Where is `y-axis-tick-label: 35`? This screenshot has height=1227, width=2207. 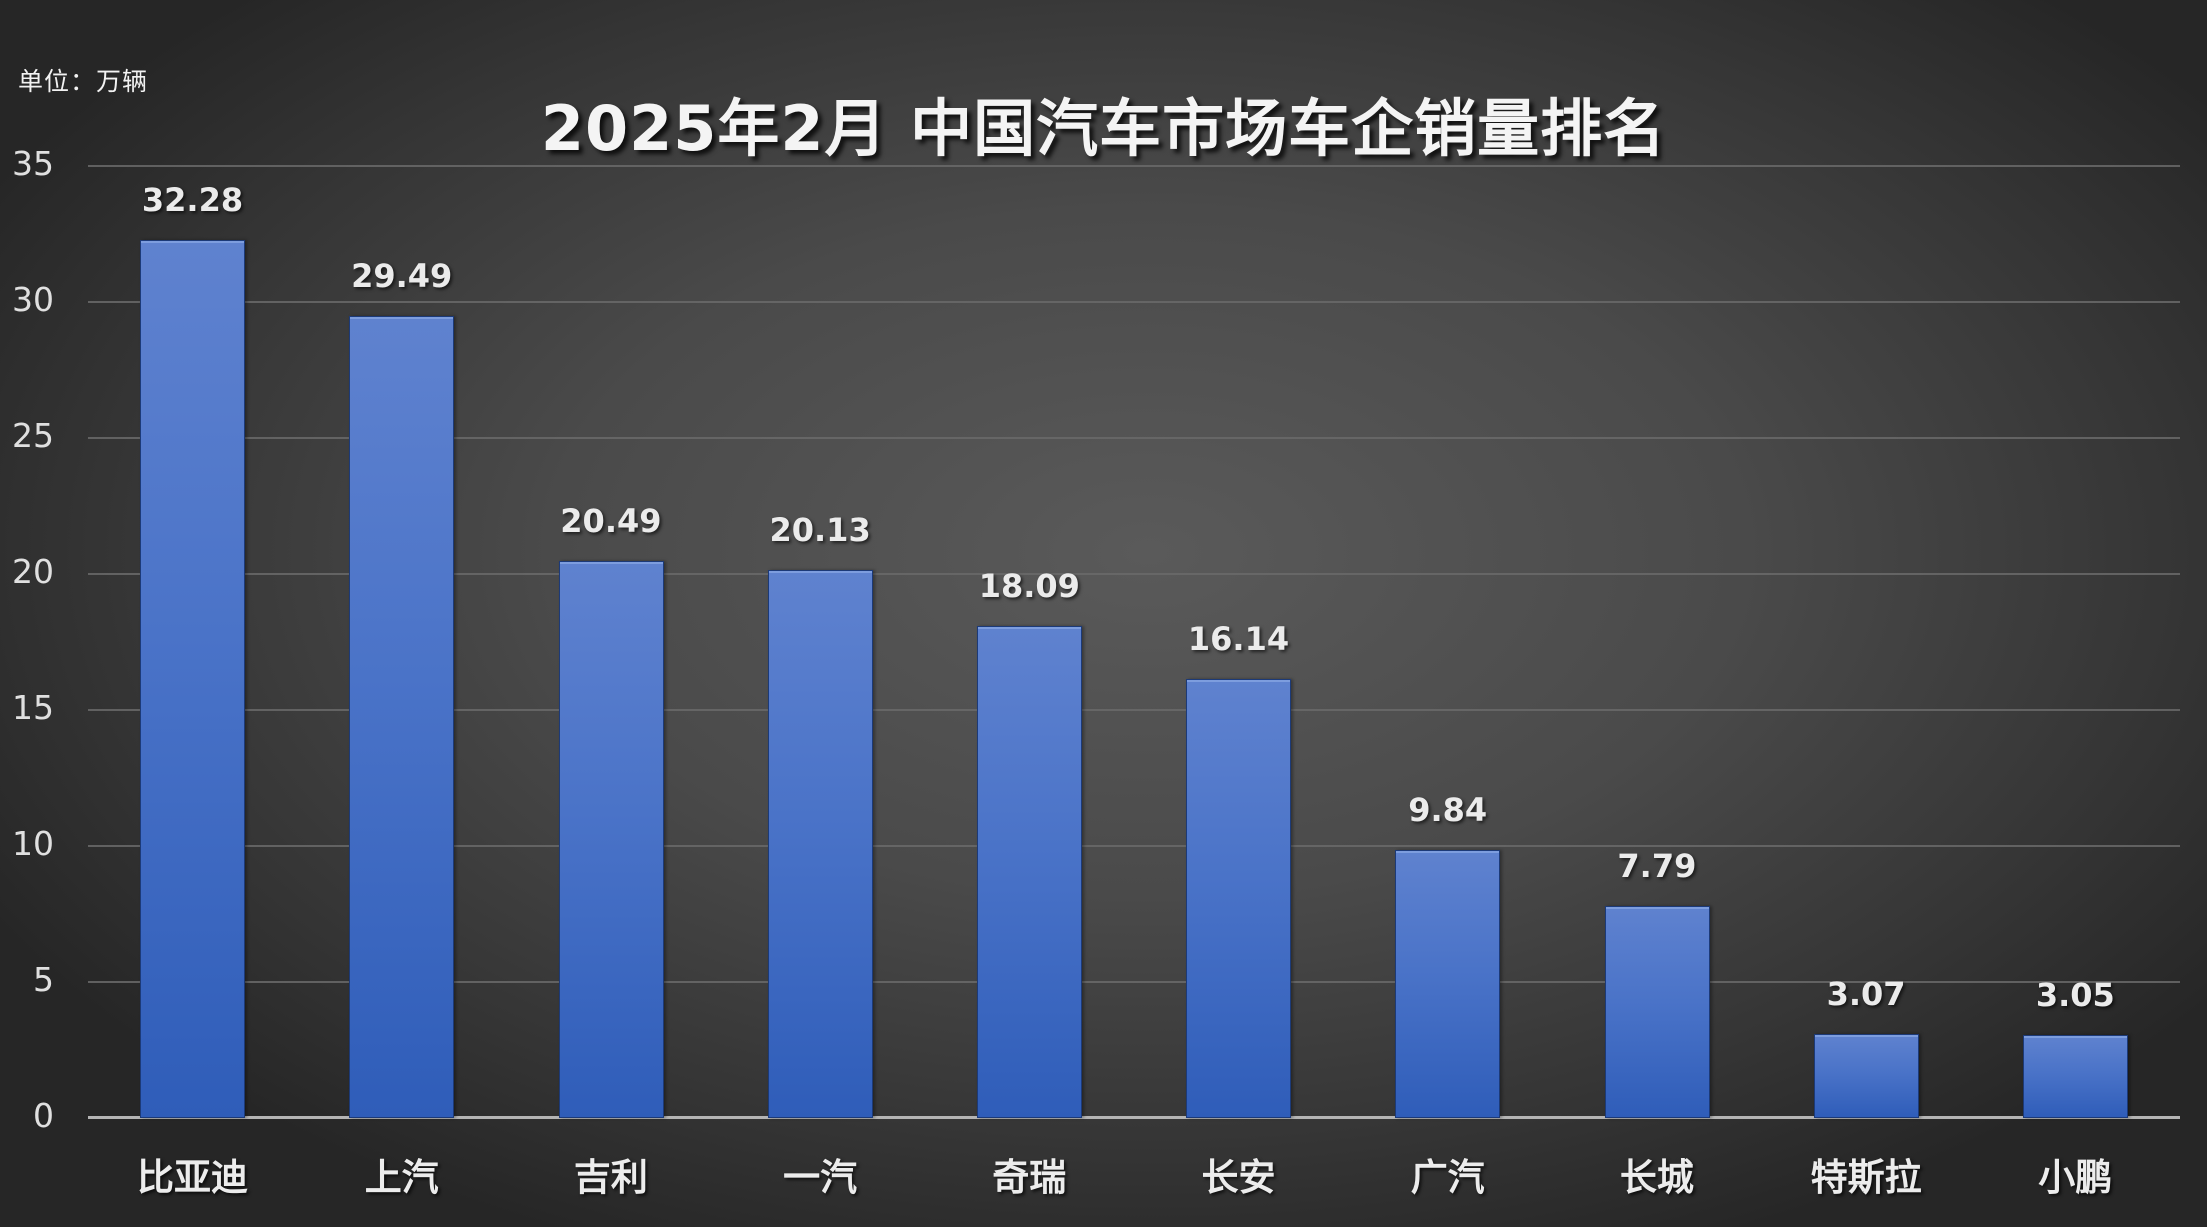 y-axis-tick-label: 35 is located at coordinates (33, 163).